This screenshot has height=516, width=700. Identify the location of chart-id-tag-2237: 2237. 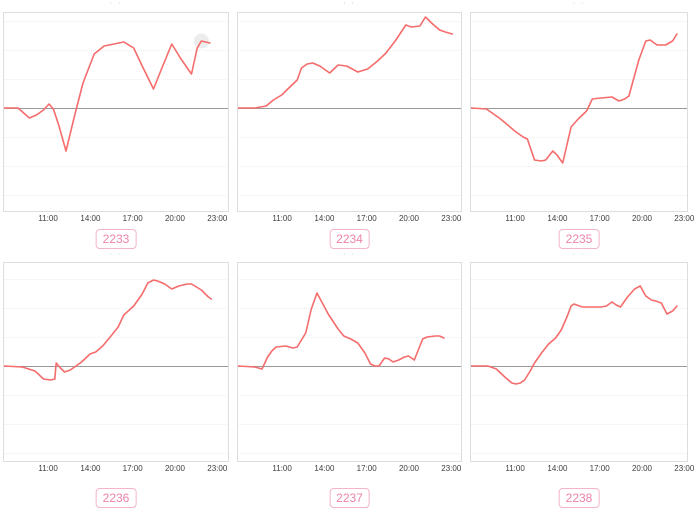
(349, 498).